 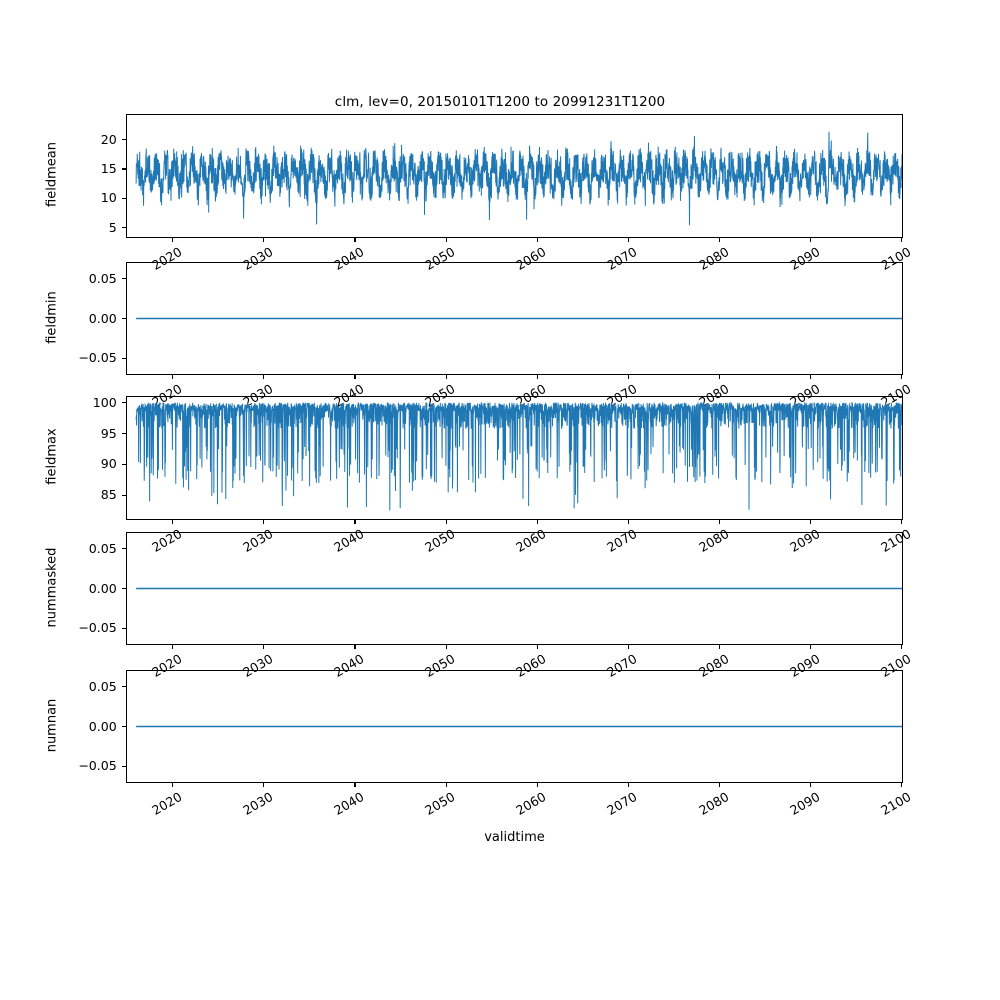 I want to click on y-axis-label-fieldmax: fieldmax, so click(x=52, y=456).